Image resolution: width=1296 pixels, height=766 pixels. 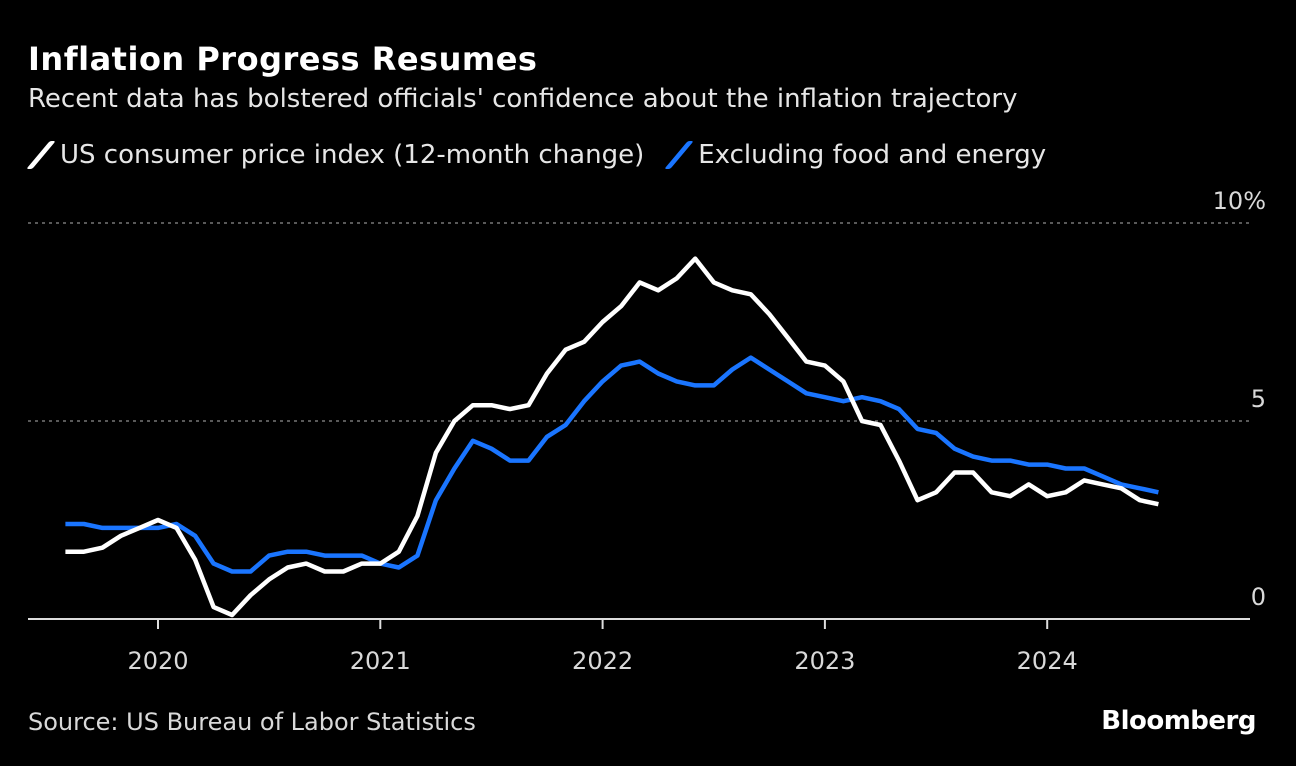 I want to click on x-tick-label: 2024, so click(x=1047, y=661).